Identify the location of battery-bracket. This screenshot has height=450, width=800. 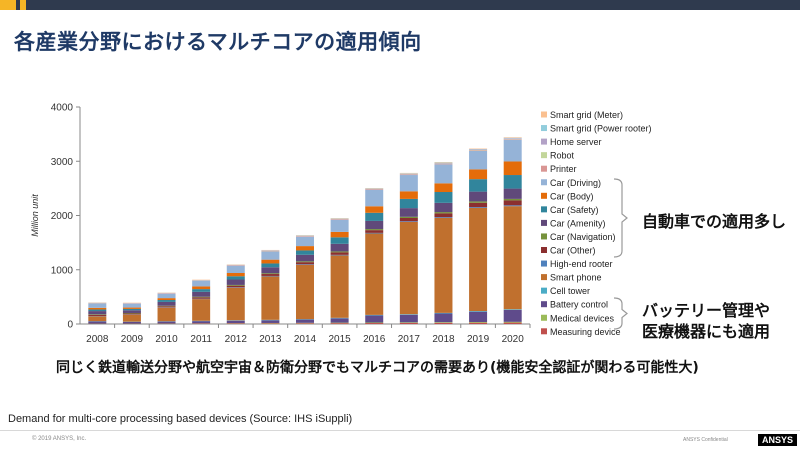
(620, 313).